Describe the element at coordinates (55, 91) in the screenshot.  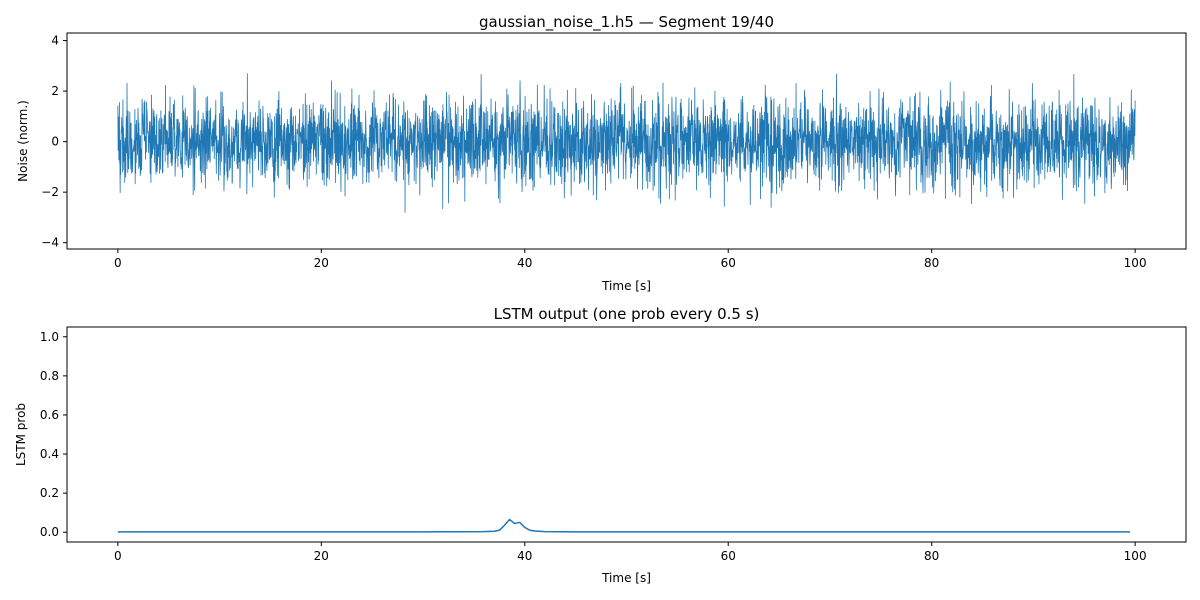
I see `y-tick-label: 2` at that location.